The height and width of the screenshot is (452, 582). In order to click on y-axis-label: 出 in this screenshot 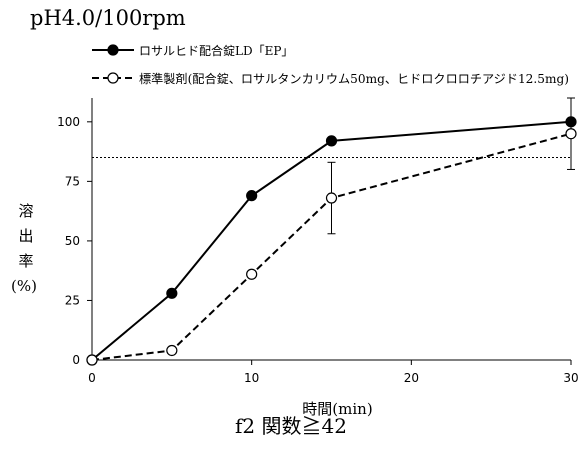, I will do `click(25, 236)`.